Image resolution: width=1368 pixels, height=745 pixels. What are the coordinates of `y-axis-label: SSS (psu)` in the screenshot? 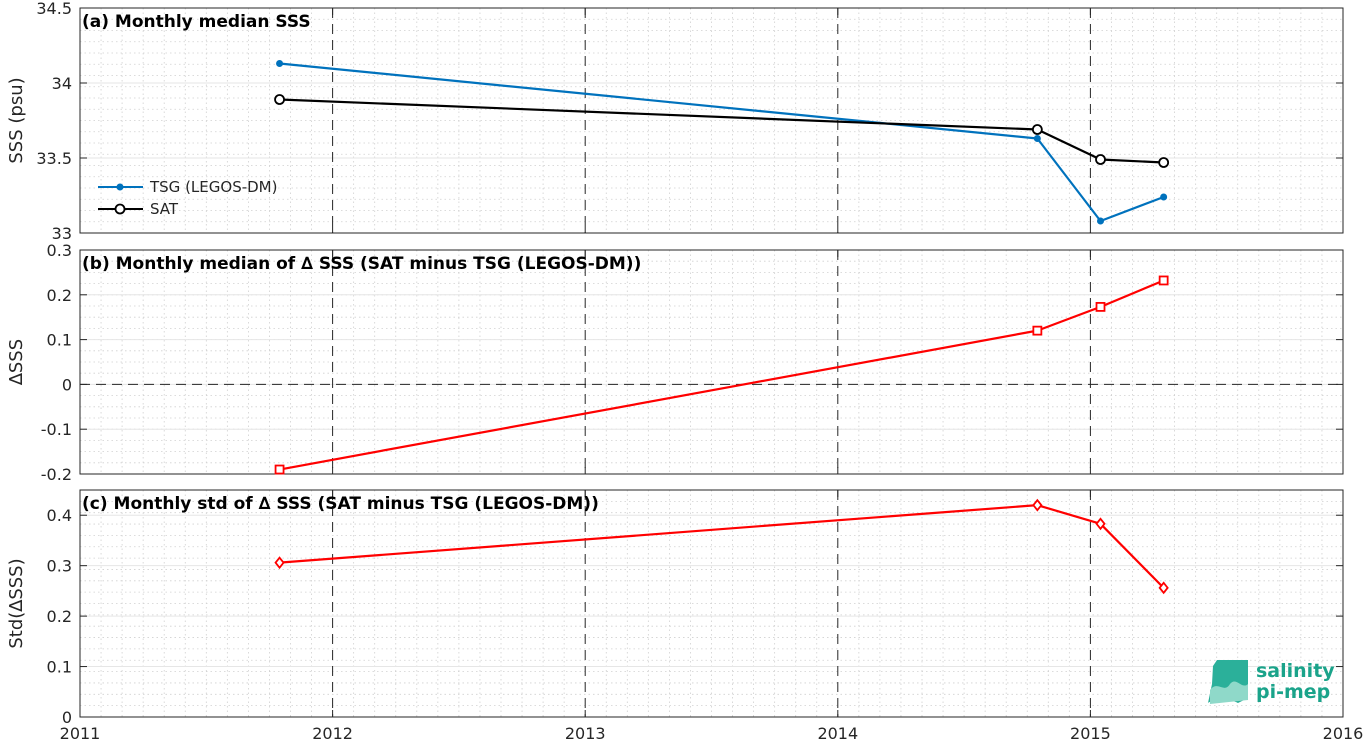 It's located at (16, 120).